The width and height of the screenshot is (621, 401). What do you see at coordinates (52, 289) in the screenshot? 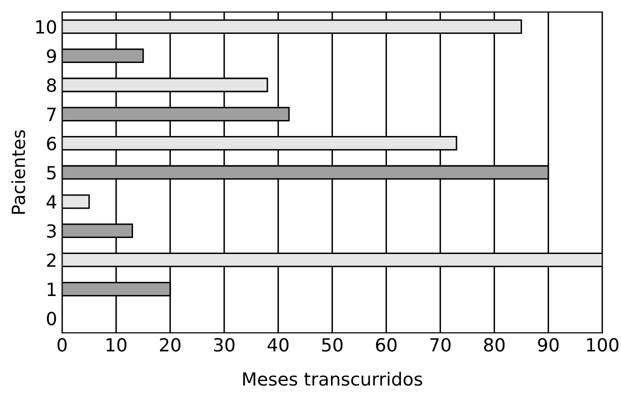
I see `y-tick-label: 1` at bounding box center [52, 289].